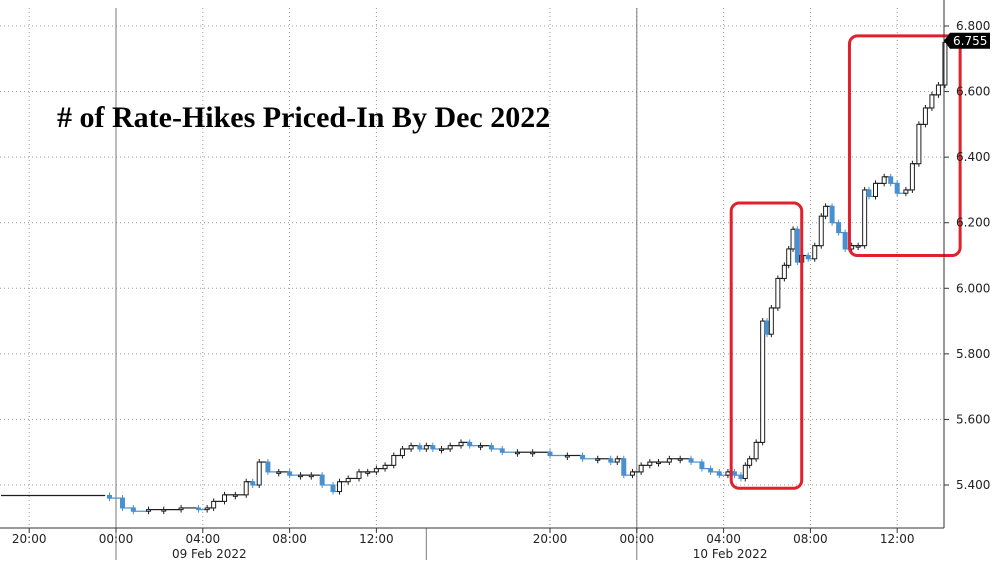 The image size is (993, 562). I want to click on last-value-label: 6.755, so click(967, 40).